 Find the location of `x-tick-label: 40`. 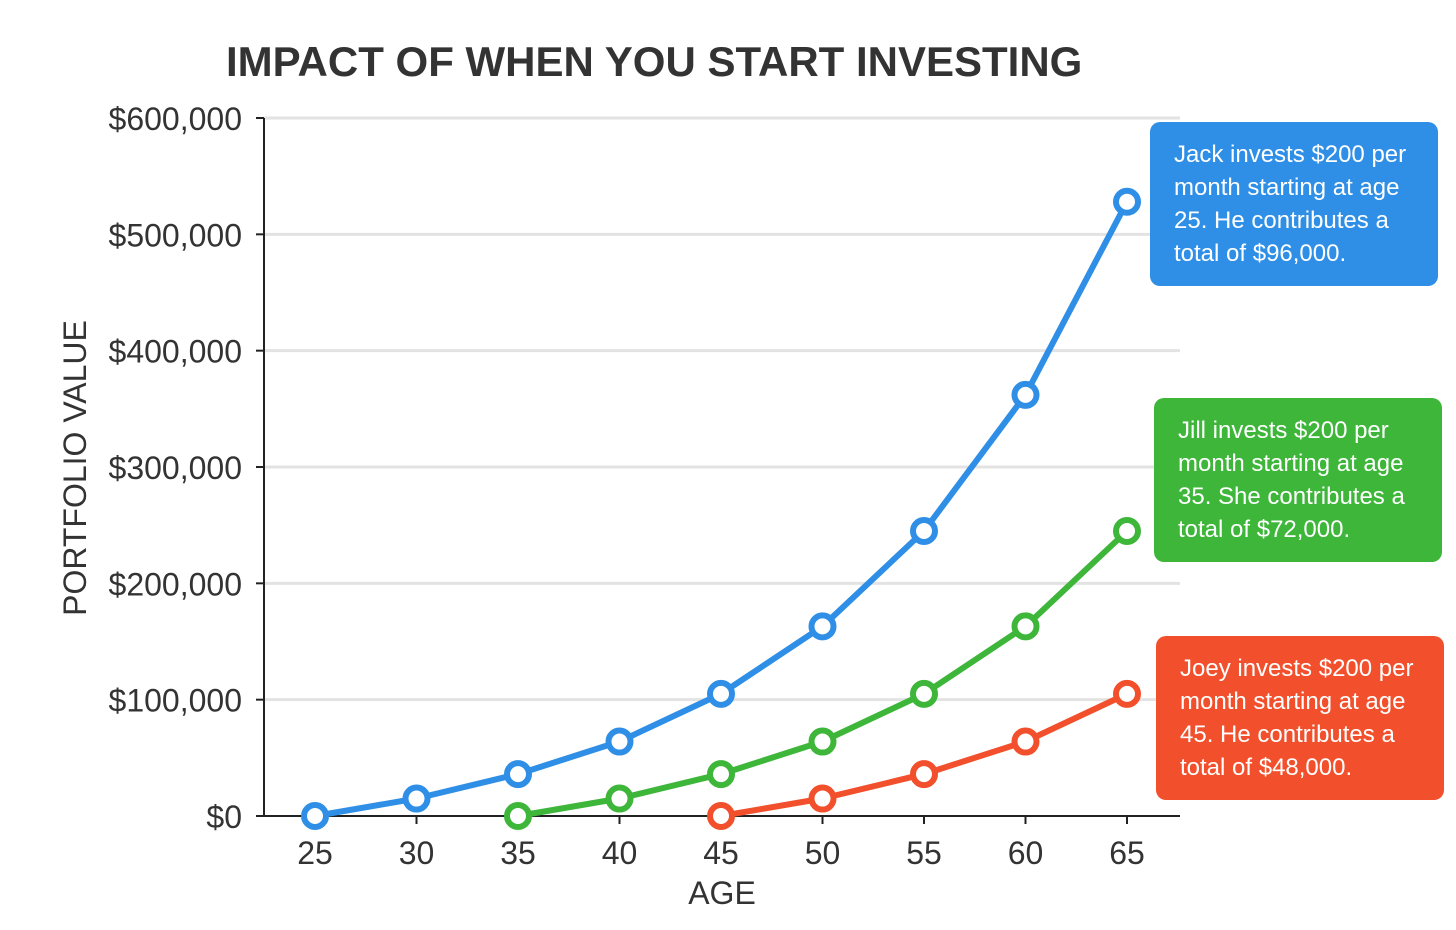

x-tick-label: 40 is located at coordinates (620, 853).